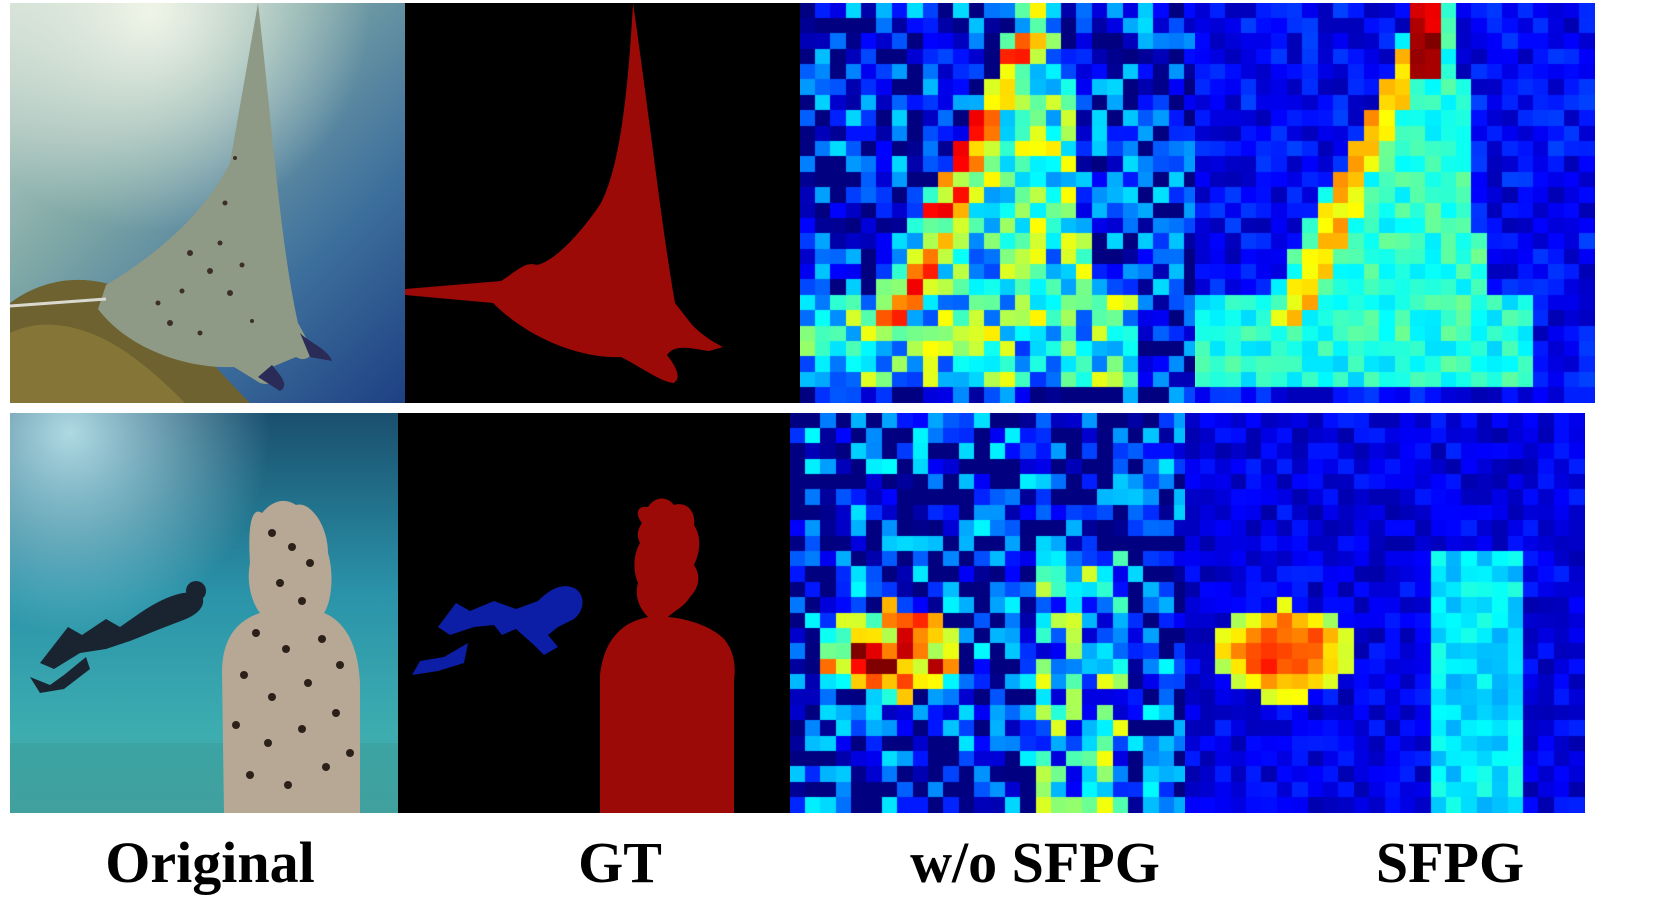 The image size is (1661, 899). I want to click on gt-mask-manta, so click(605, 203).